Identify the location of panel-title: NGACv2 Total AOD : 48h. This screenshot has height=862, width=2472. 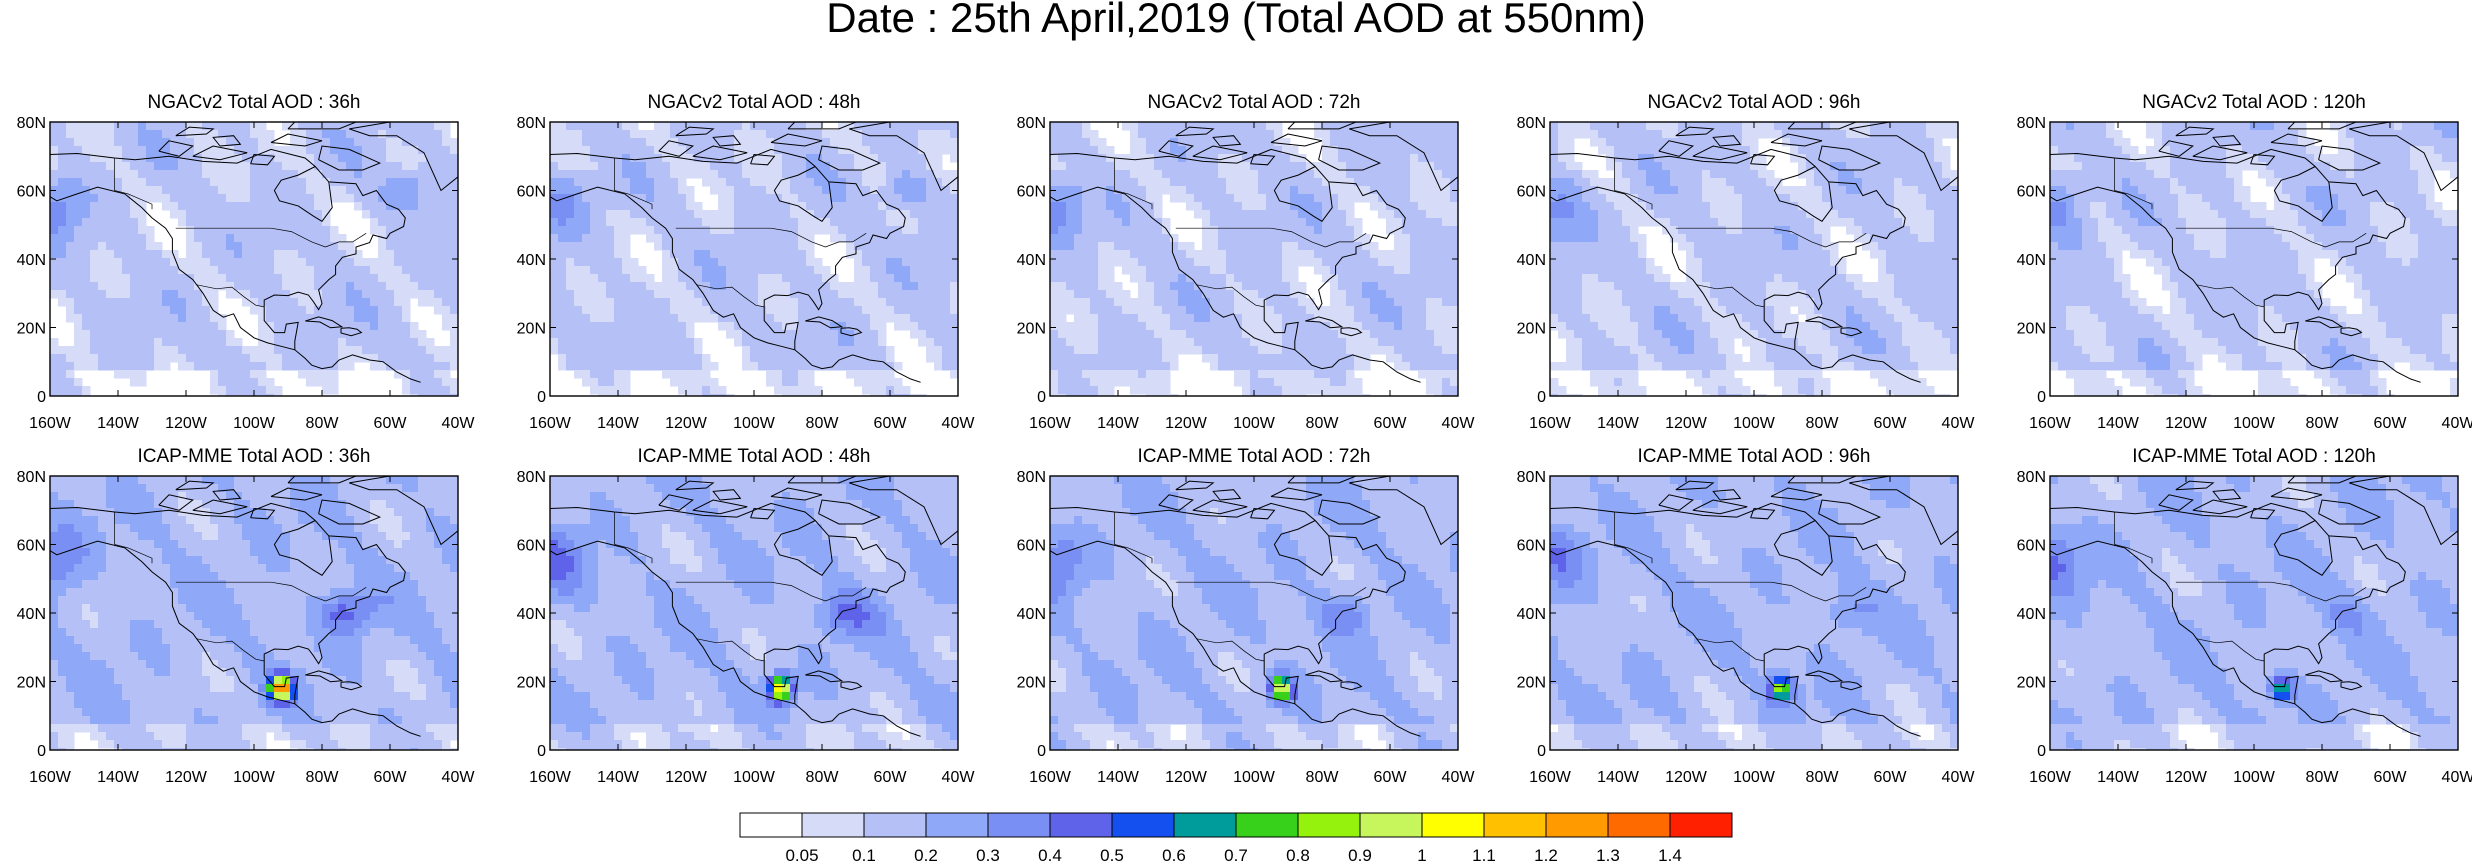
(754, 102).